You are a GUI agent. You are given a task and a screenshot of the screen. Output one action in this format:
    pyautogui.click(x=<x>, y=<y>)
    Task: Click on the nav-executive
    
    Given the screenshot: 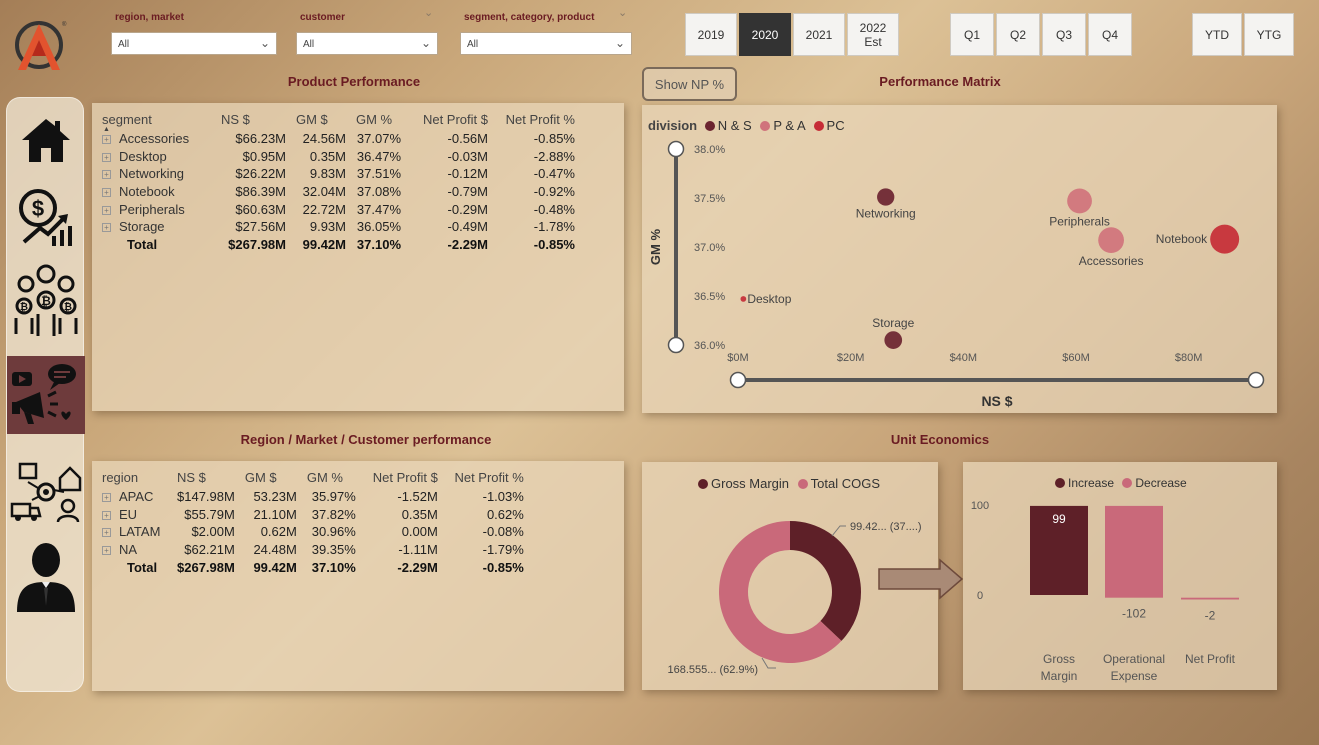 What is the action you would take?
    pyautogui.click(x=46, y=576)
    